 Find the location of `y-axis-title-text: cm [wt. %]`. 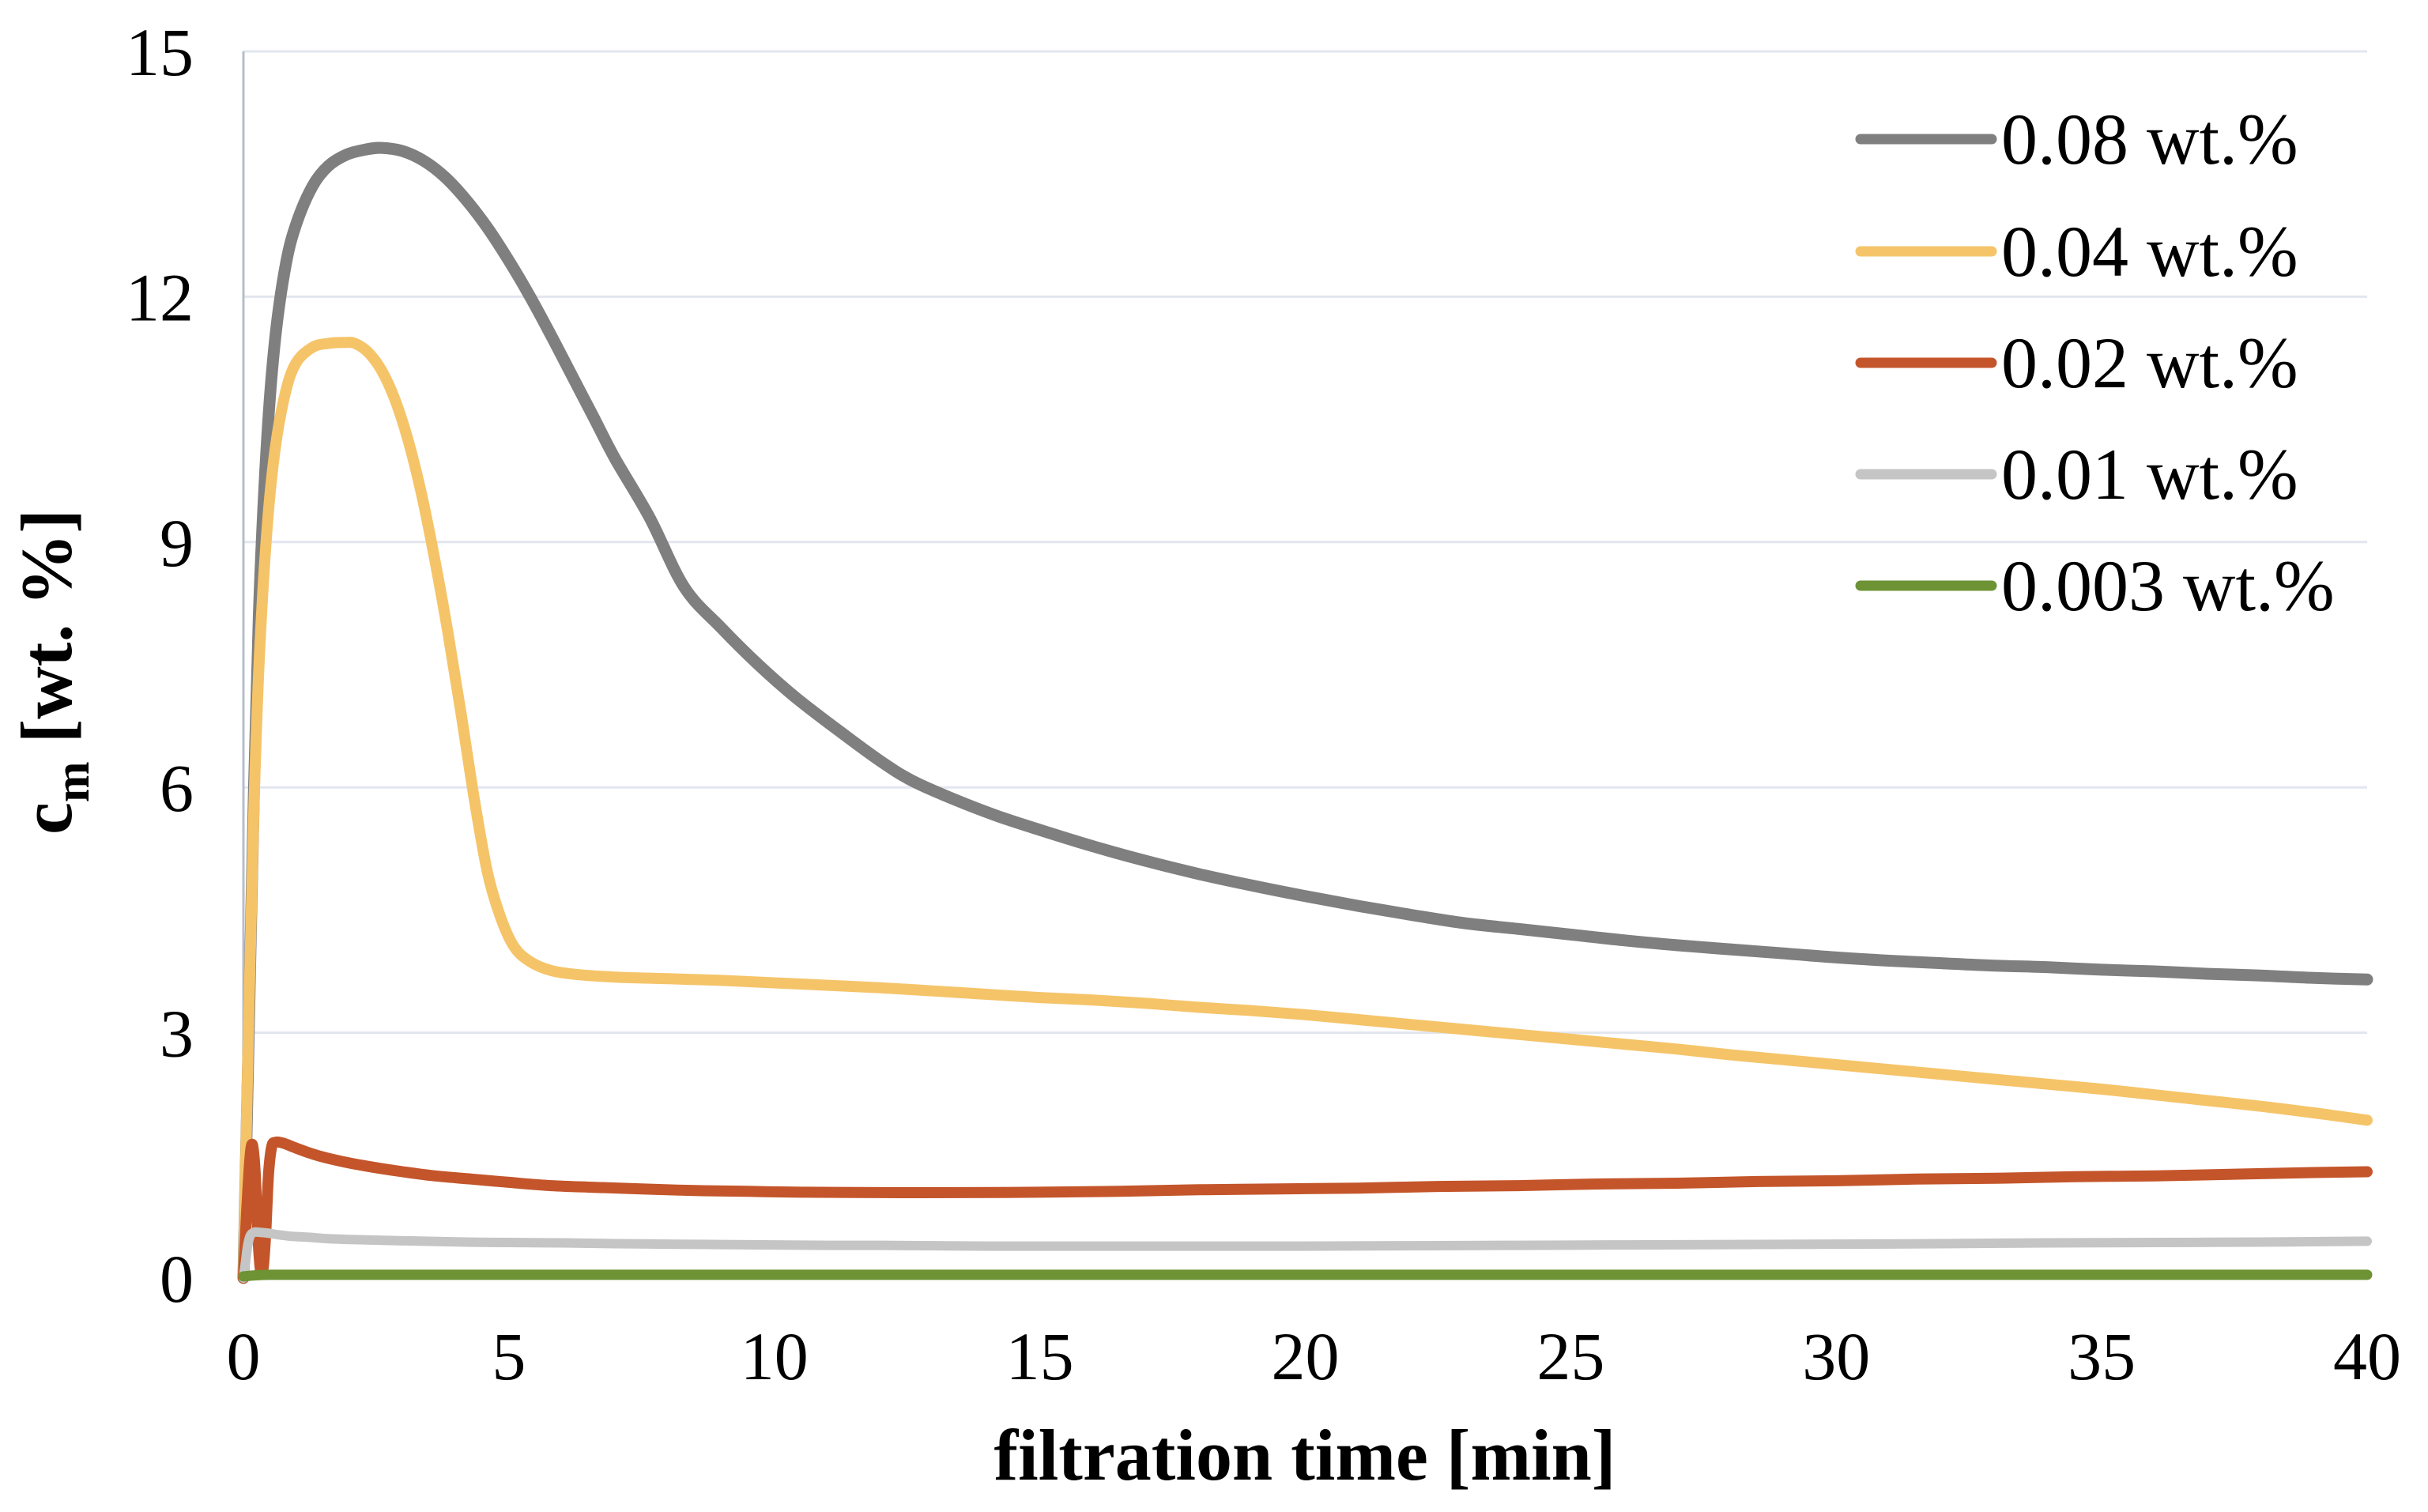

y-axis-title-text: cm [wt. %] is located at coordinates (53, 672).